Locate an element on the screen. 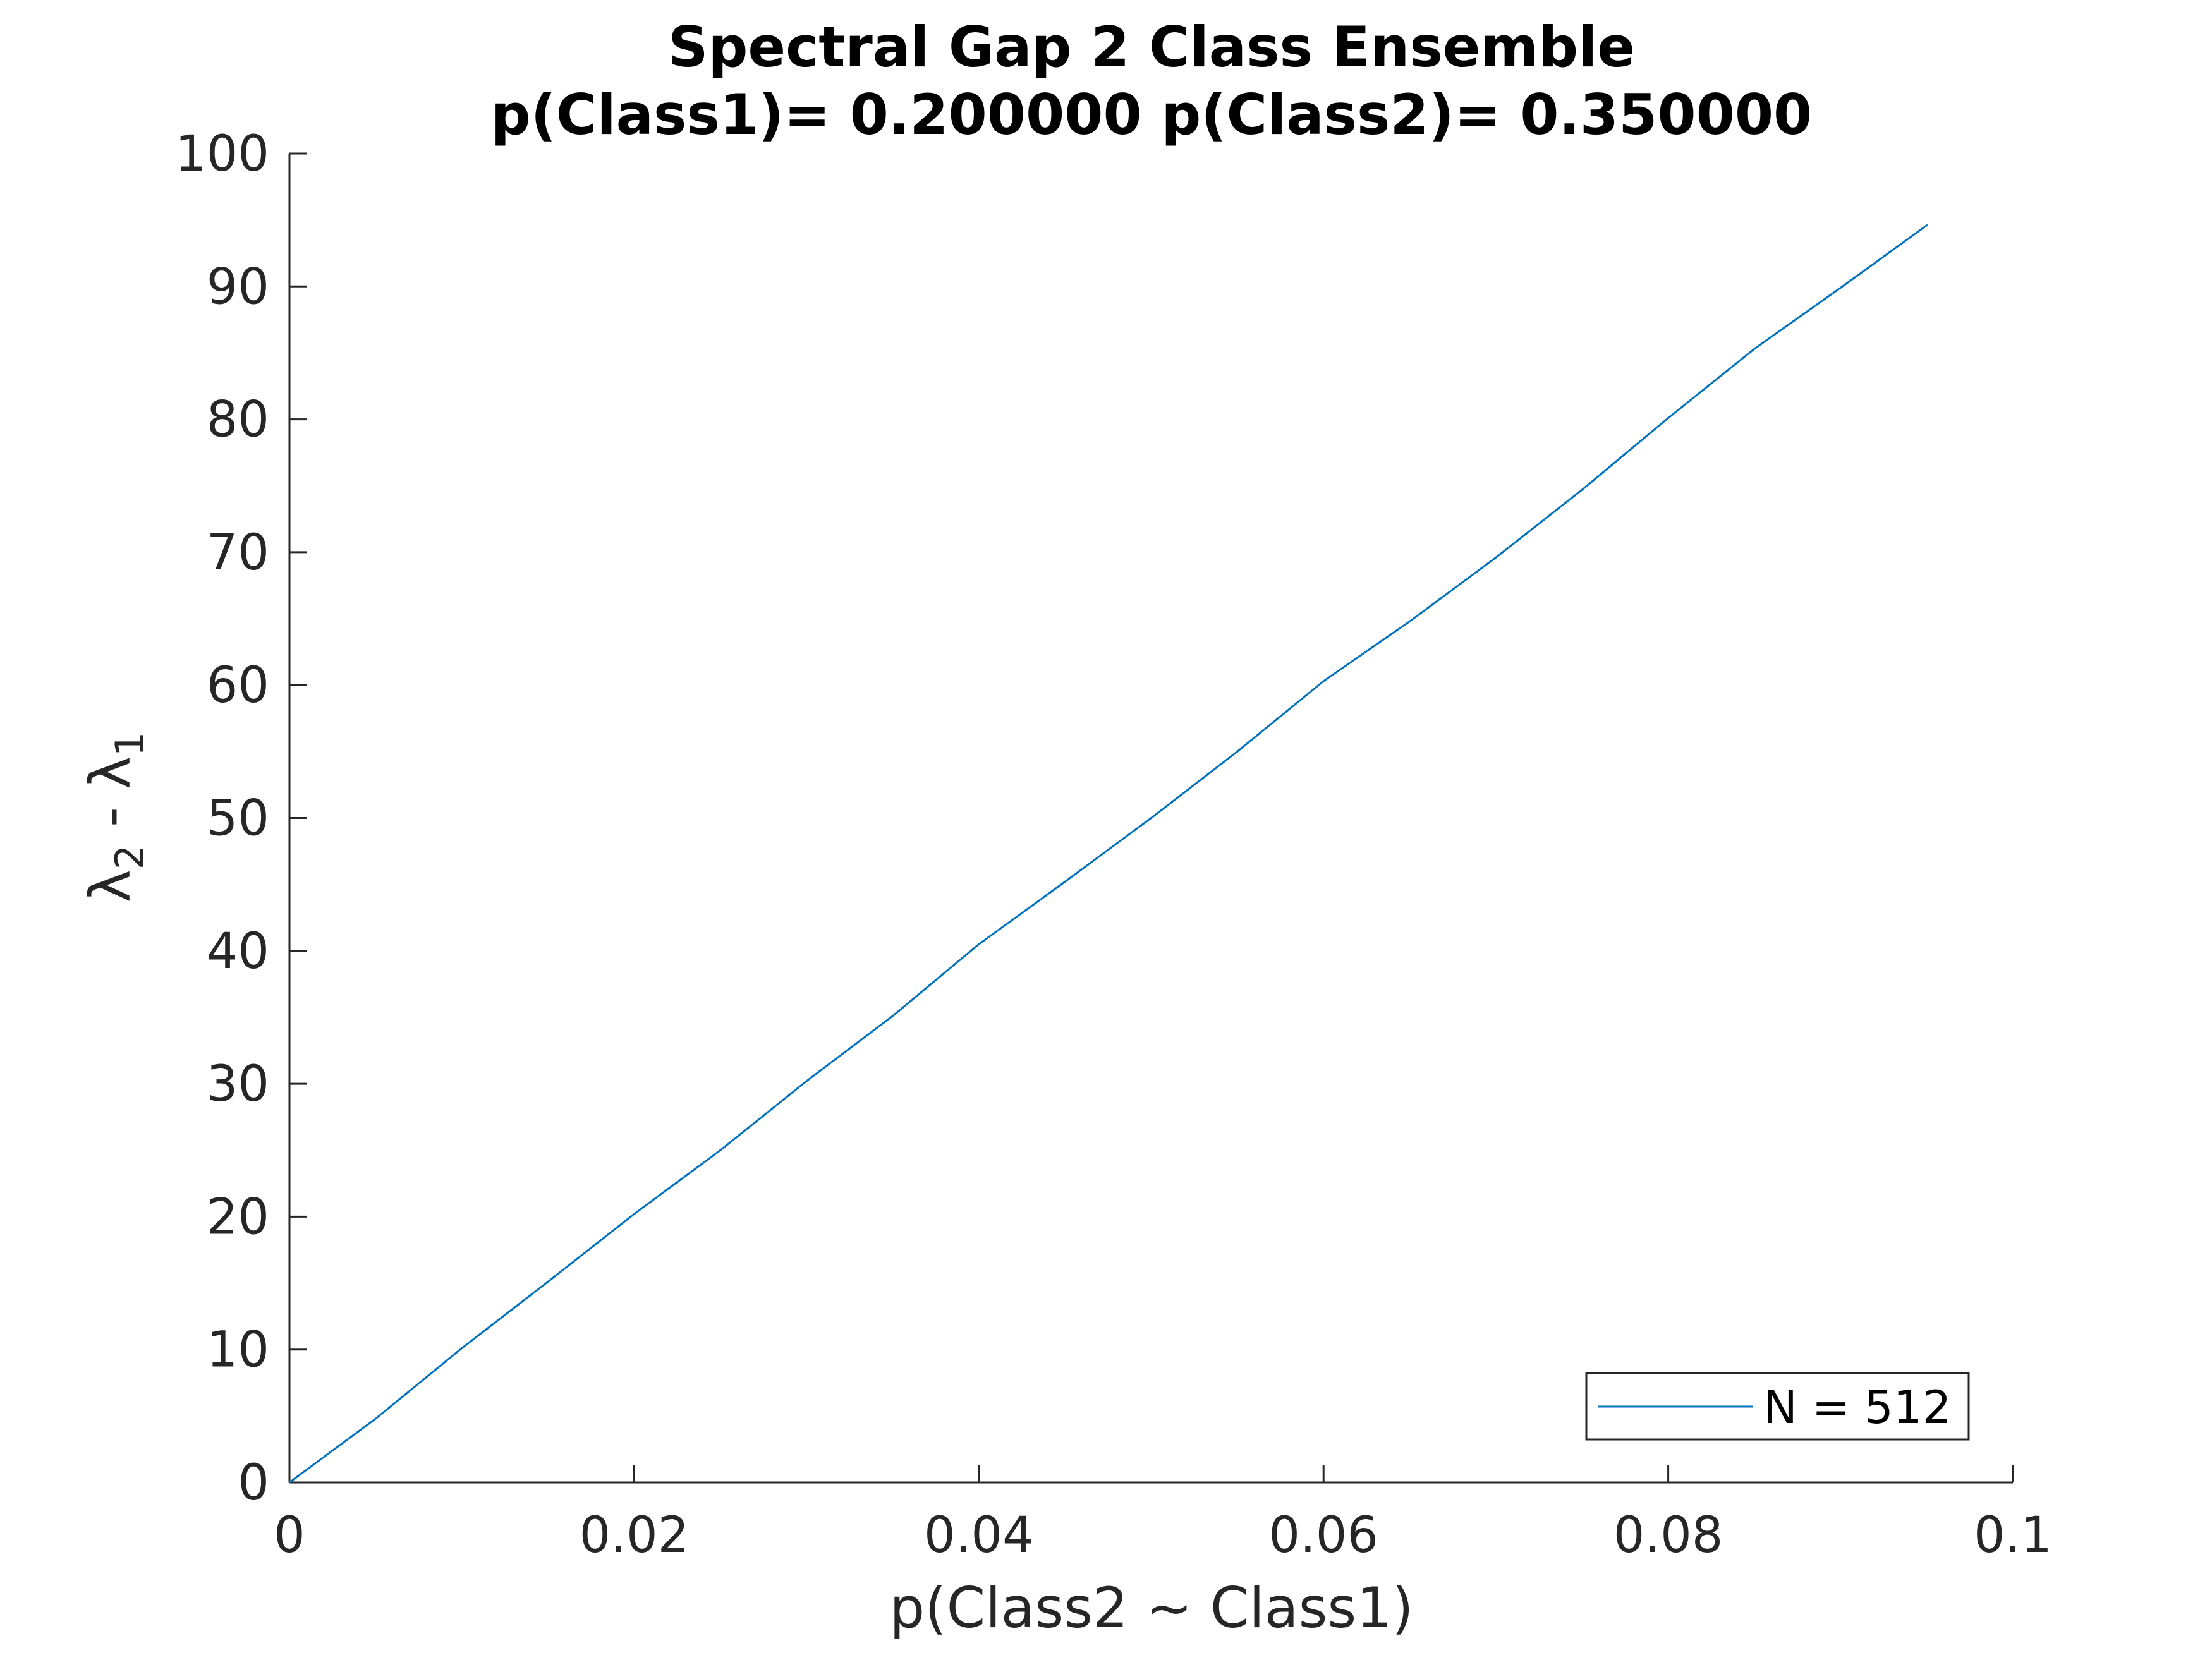  x-tick-label: 0 is located at coordinates (289, 1535).